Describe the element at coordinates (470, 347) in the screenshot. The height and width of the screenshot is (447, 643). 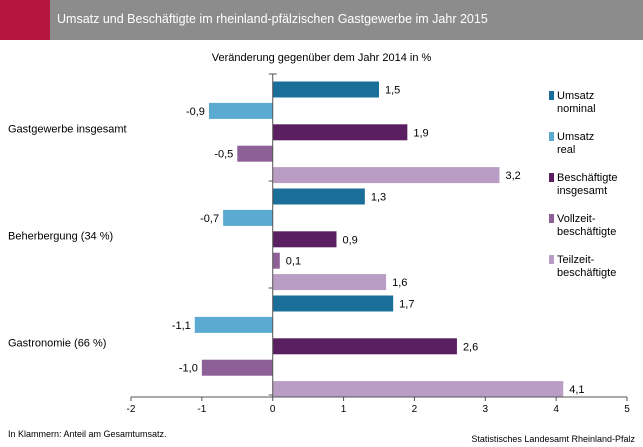
I see `bar-label: 2,6` at that location.